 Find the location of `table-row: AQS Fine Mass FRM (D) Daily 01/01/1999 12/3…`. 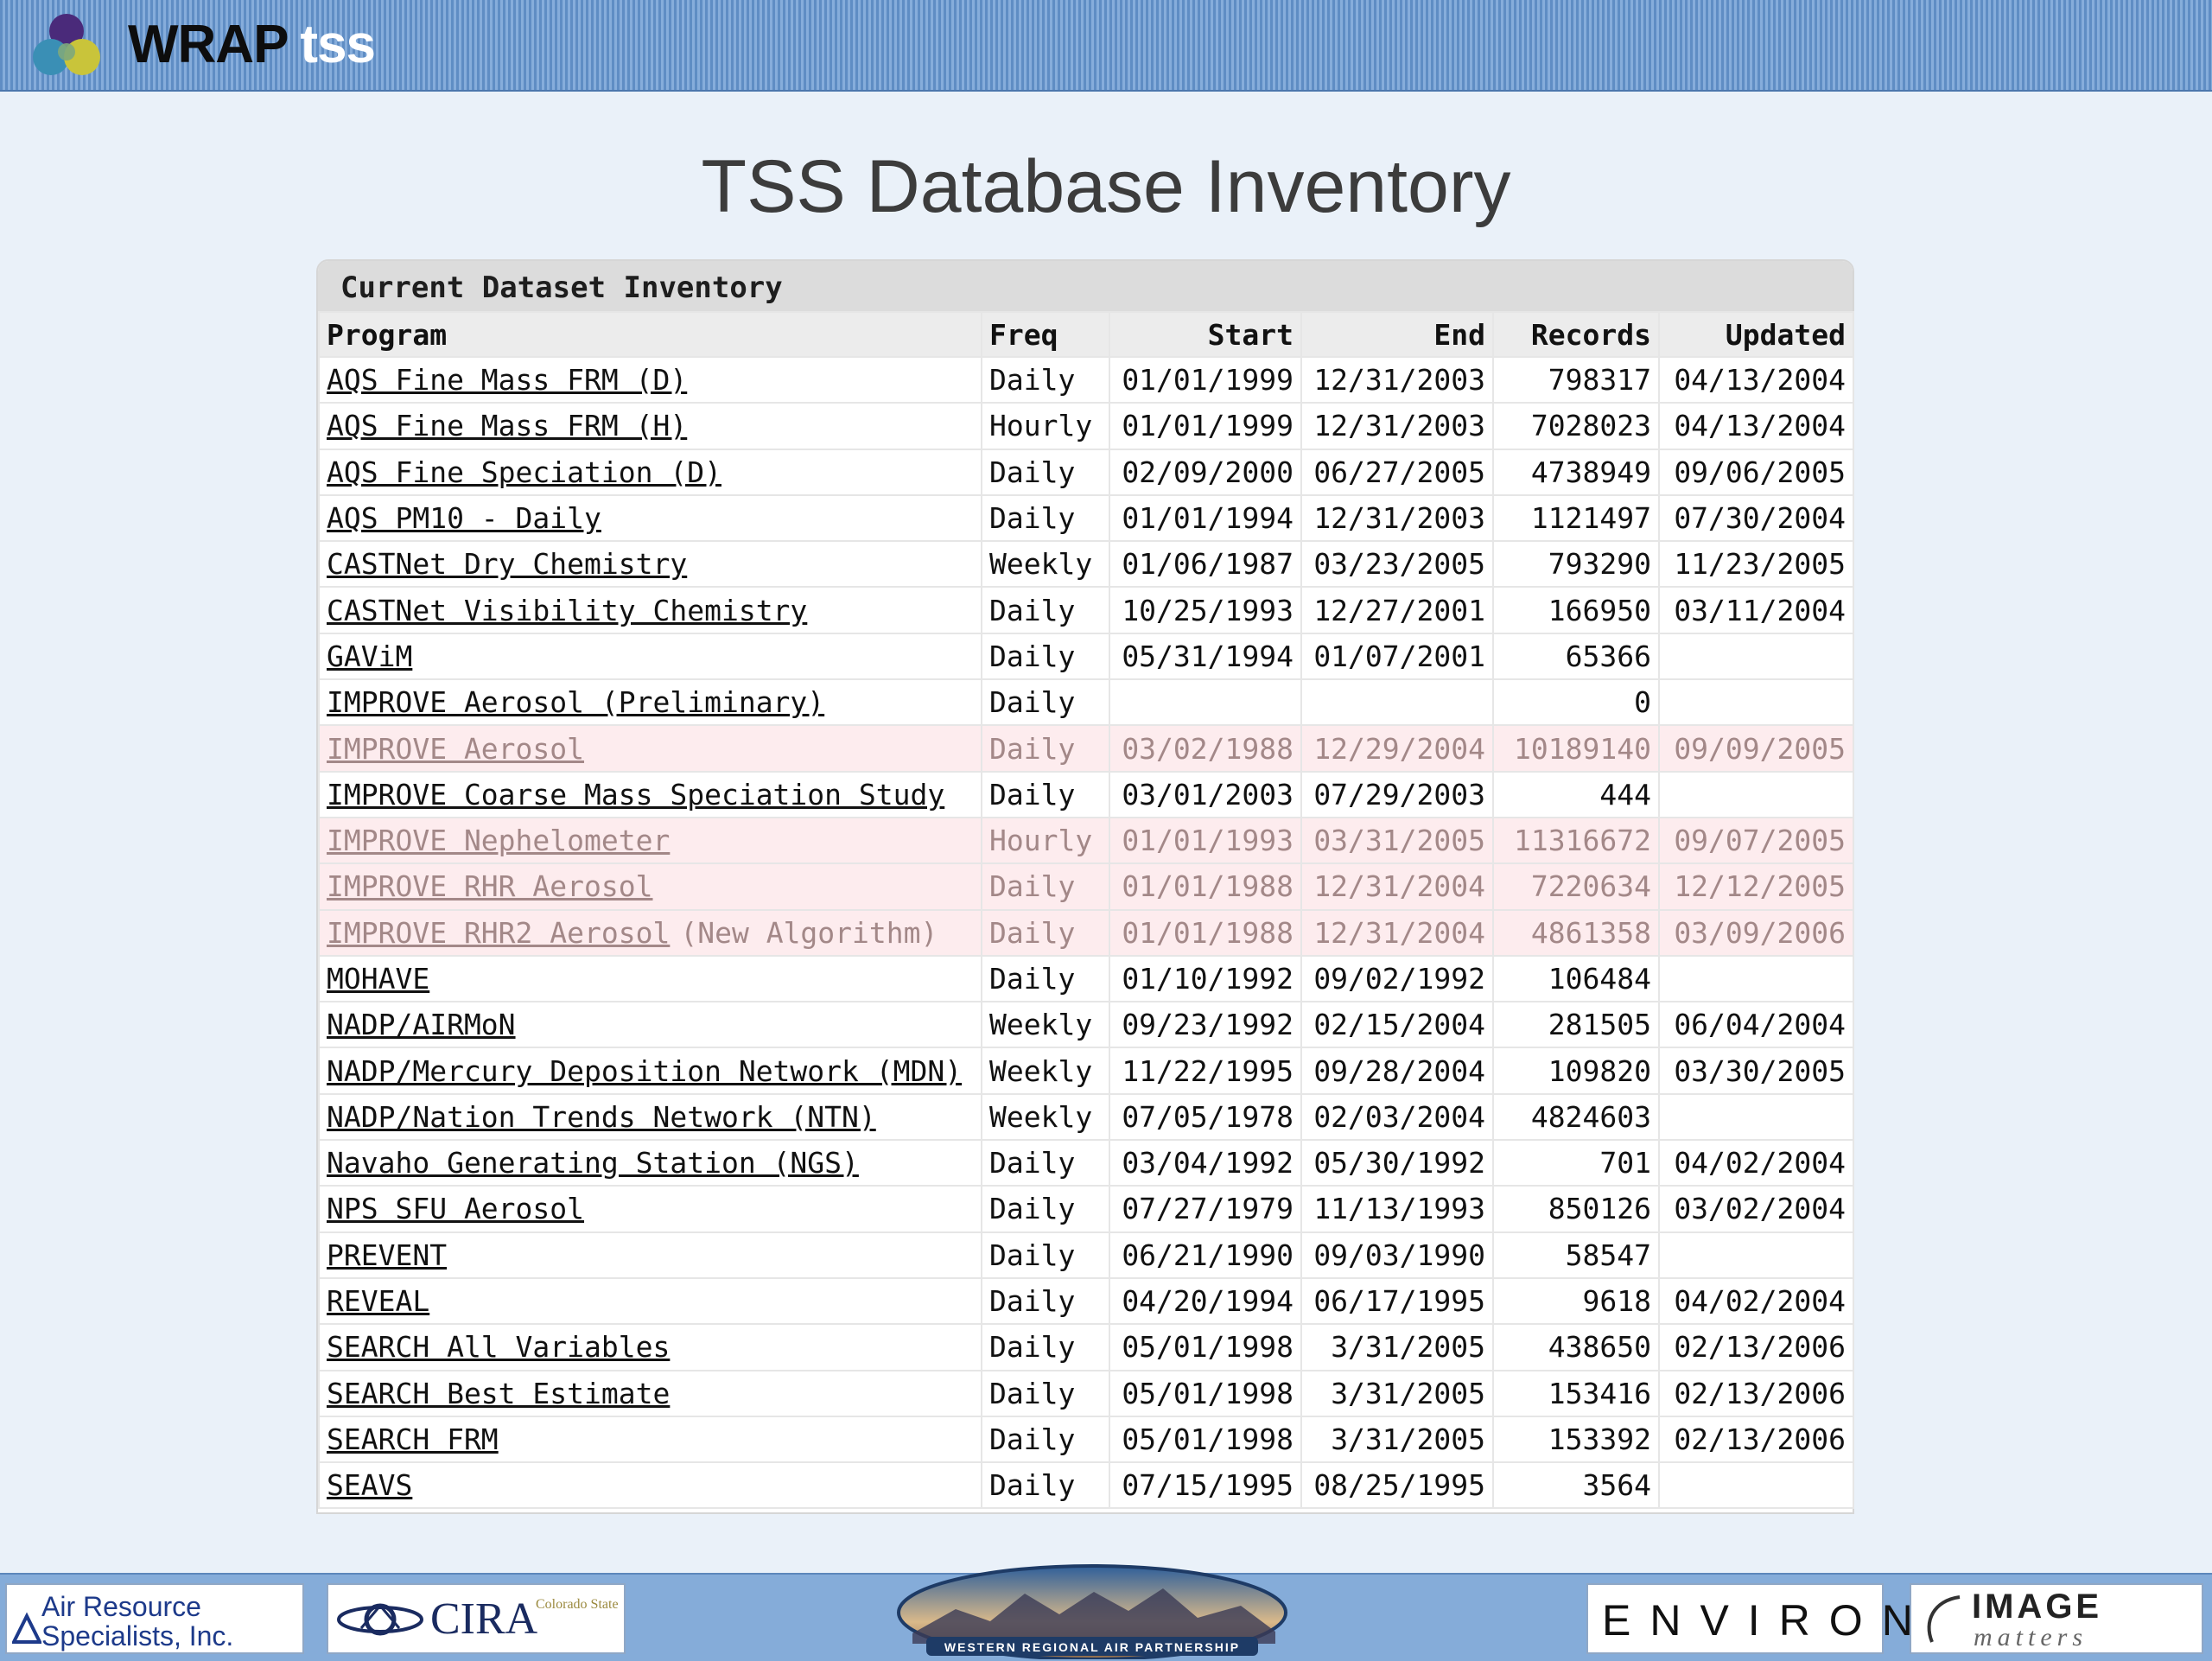

table-row: AQS Fine Mass FRM (D) Daily 01/01/1999 12/3… is located at coordinates (1086, 379).